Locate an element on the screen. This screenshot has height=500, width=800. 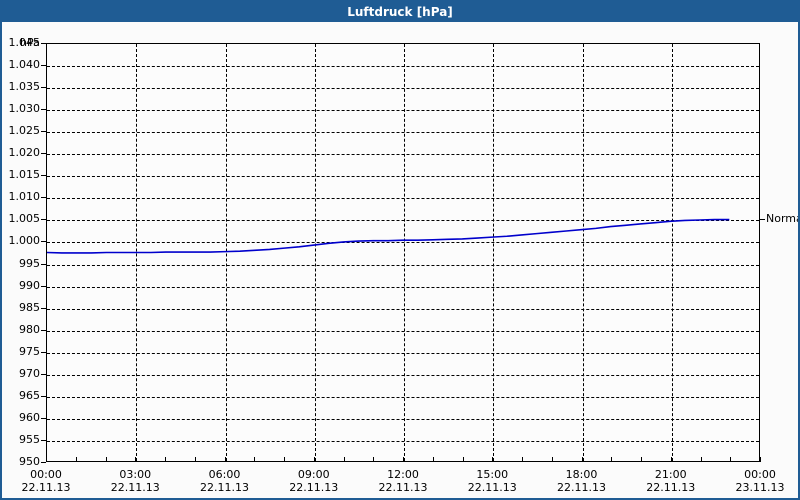
x-tick-label: 06:00 22.11.13 is located at coordinates (225, 481).